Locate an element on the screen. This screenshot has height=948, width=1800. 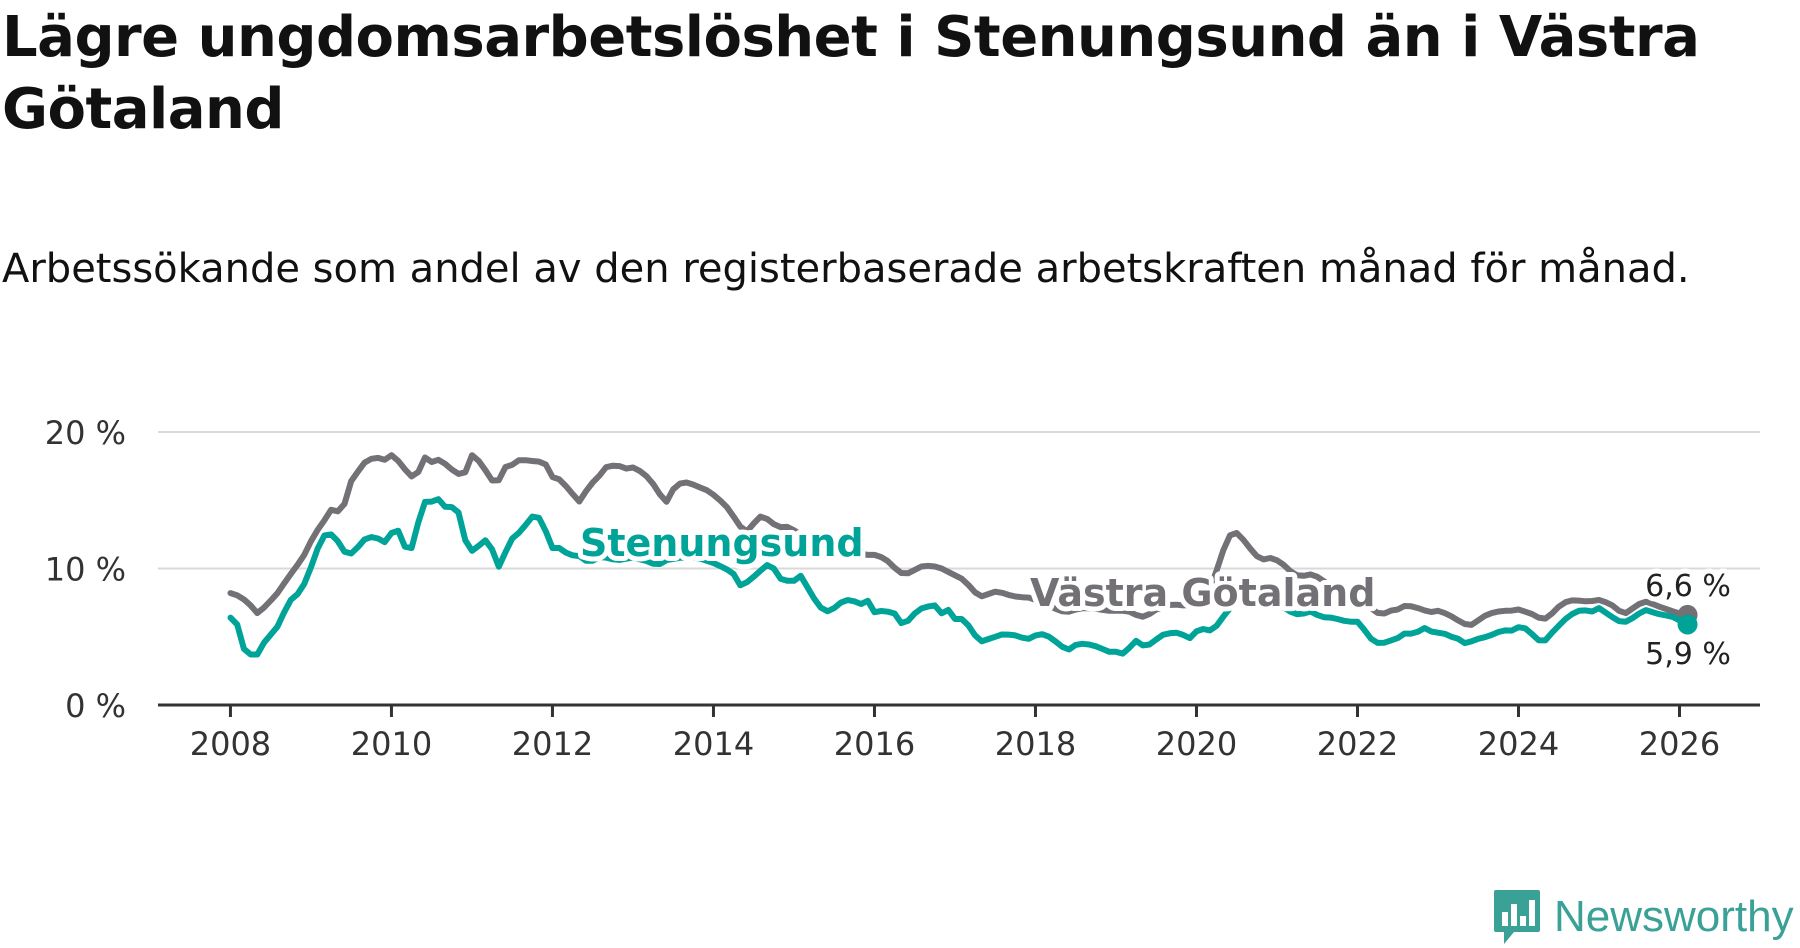
y-tick-label: 20 % is located at coordinates (85, 433).